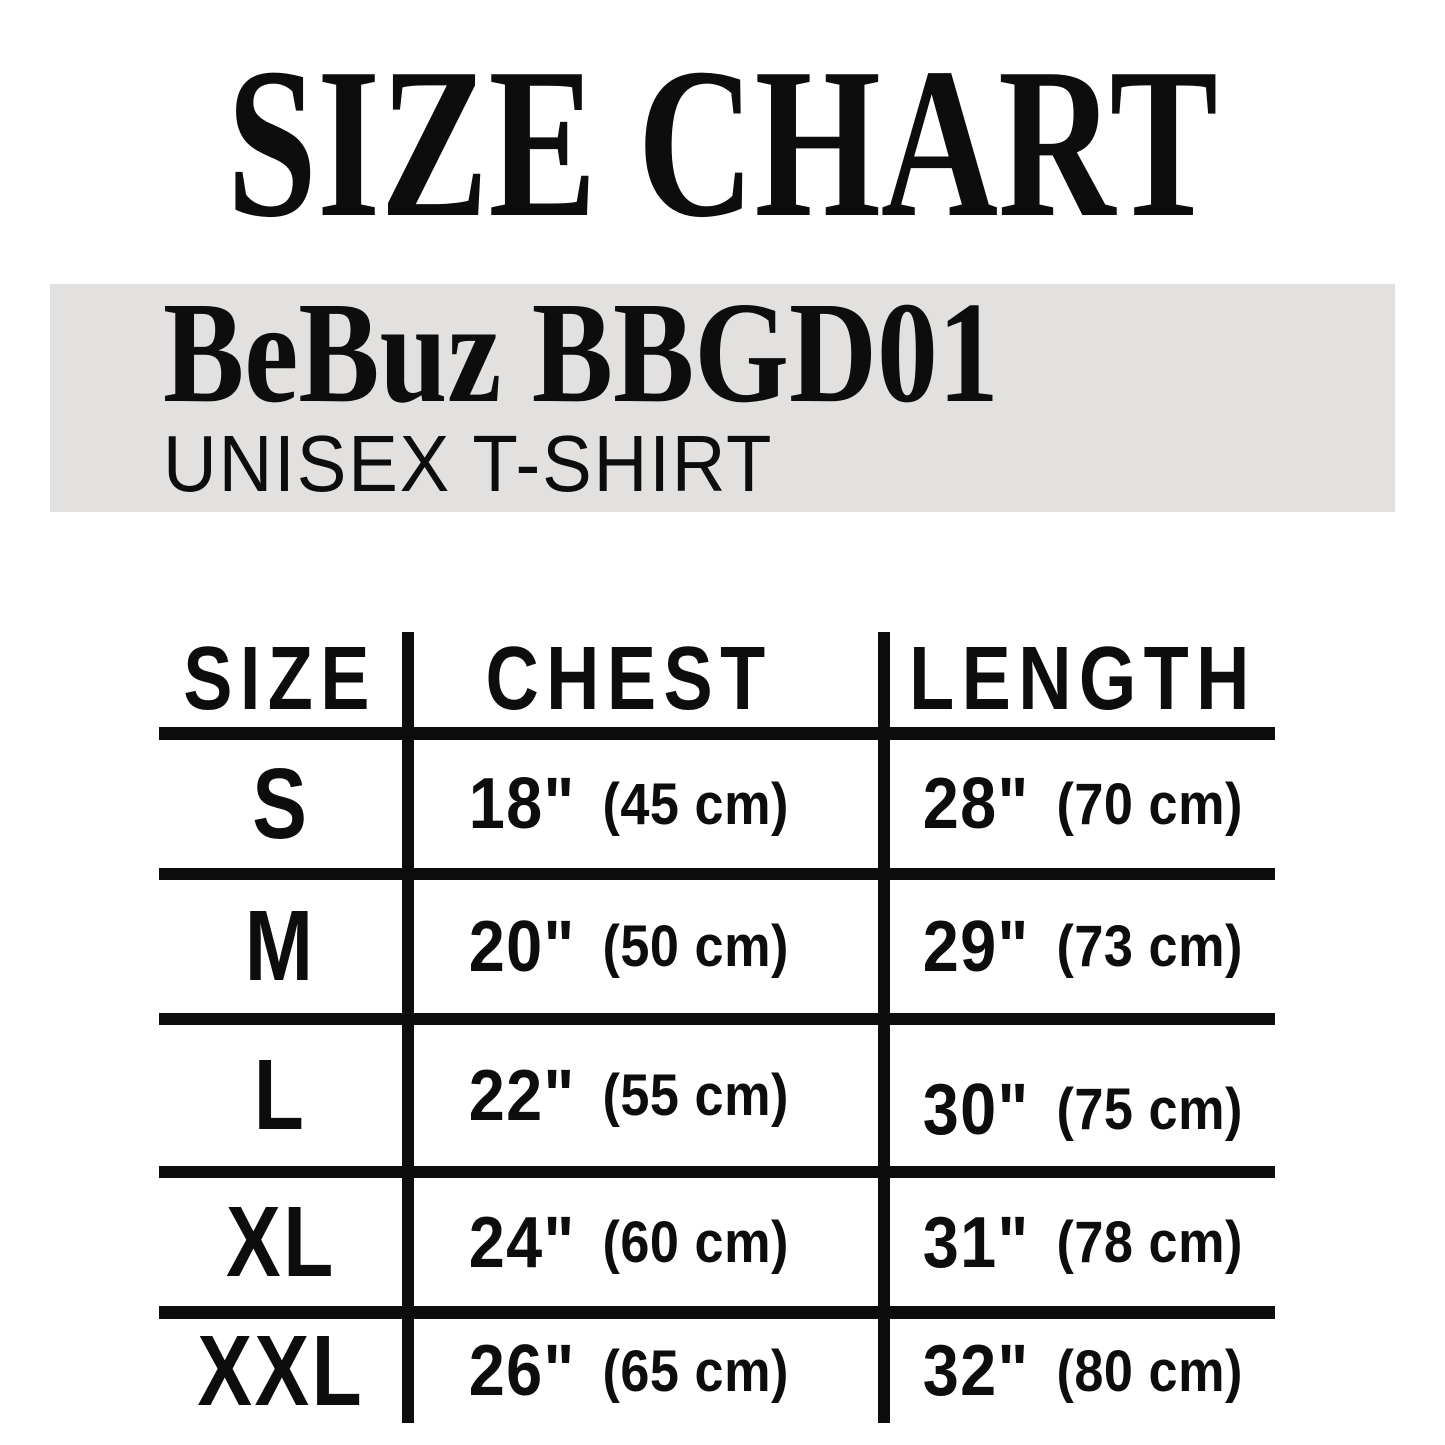 The height and width of the screenshot is (1445, 1445). Describe the element at coordinates (696, 946) in the screenshot. I see `chest-centimeters: (50 cm)` at that location.